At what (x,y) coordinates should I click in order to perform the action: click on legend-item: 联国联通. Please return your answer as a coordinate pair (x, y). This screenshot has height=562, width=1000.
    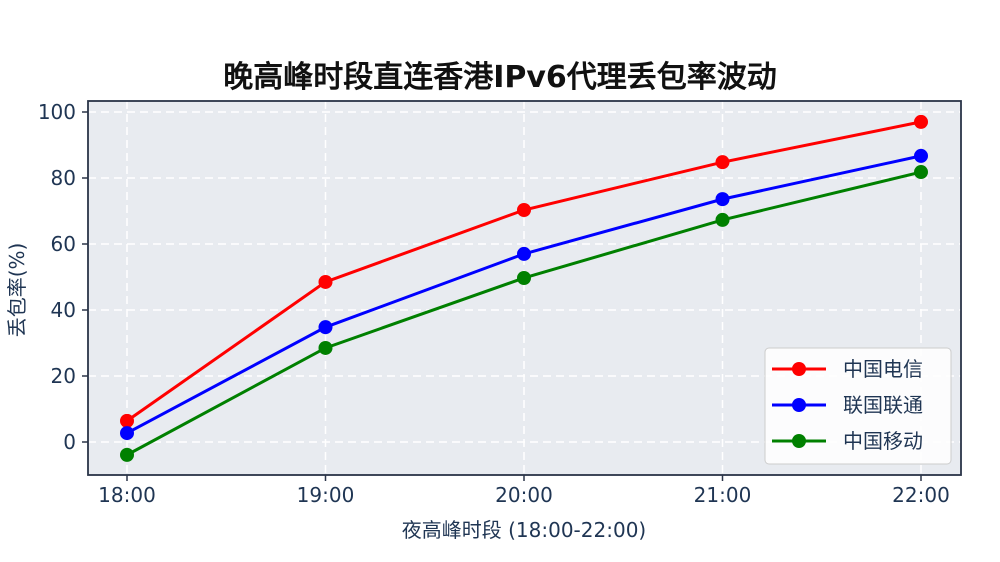
    Looking at the image, I should click on (847, 405).